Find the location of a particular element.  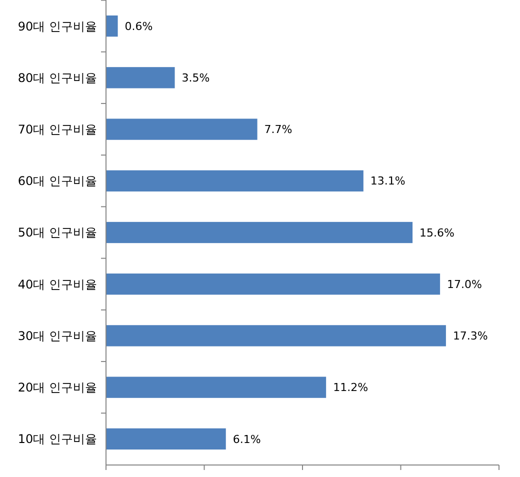

data-label: 11.2% is located at coordinates (350, 387).